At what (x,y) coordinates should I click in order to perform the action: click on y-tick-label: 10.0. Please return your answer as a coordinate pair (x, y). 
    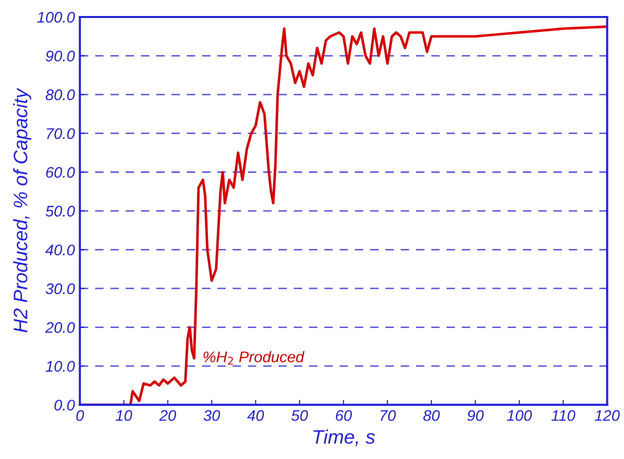
    Looking at the image, I should click on (60, 366).